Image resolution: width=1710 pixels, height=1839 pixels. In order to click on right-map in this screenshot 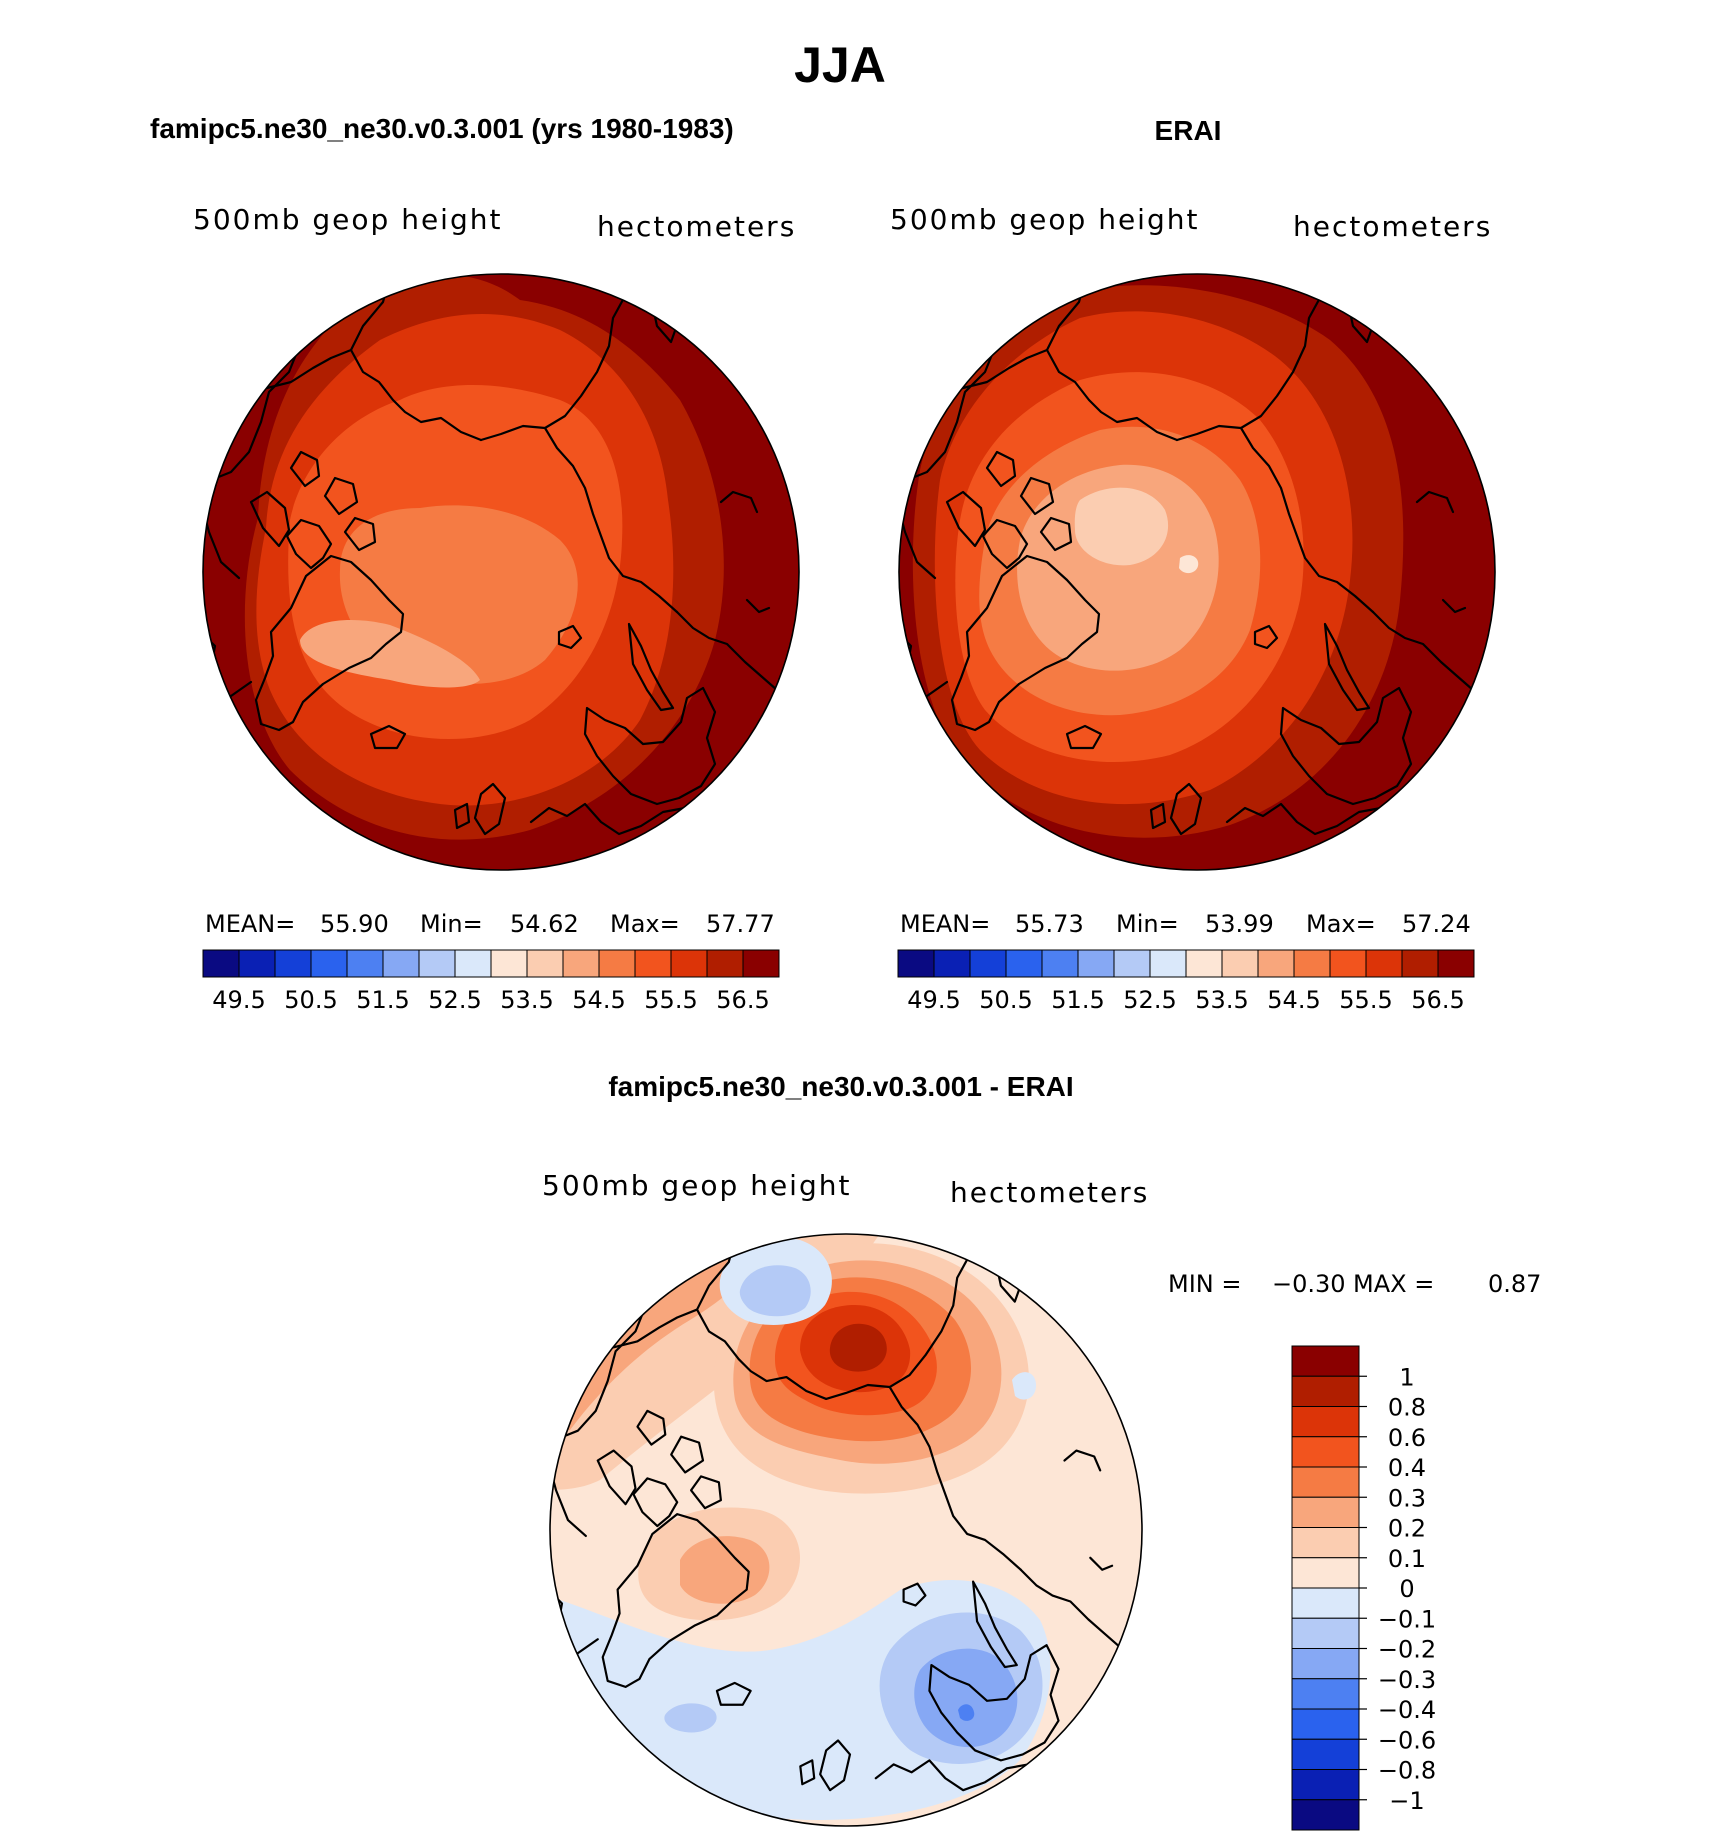, I will do `click(1197, 572)`.